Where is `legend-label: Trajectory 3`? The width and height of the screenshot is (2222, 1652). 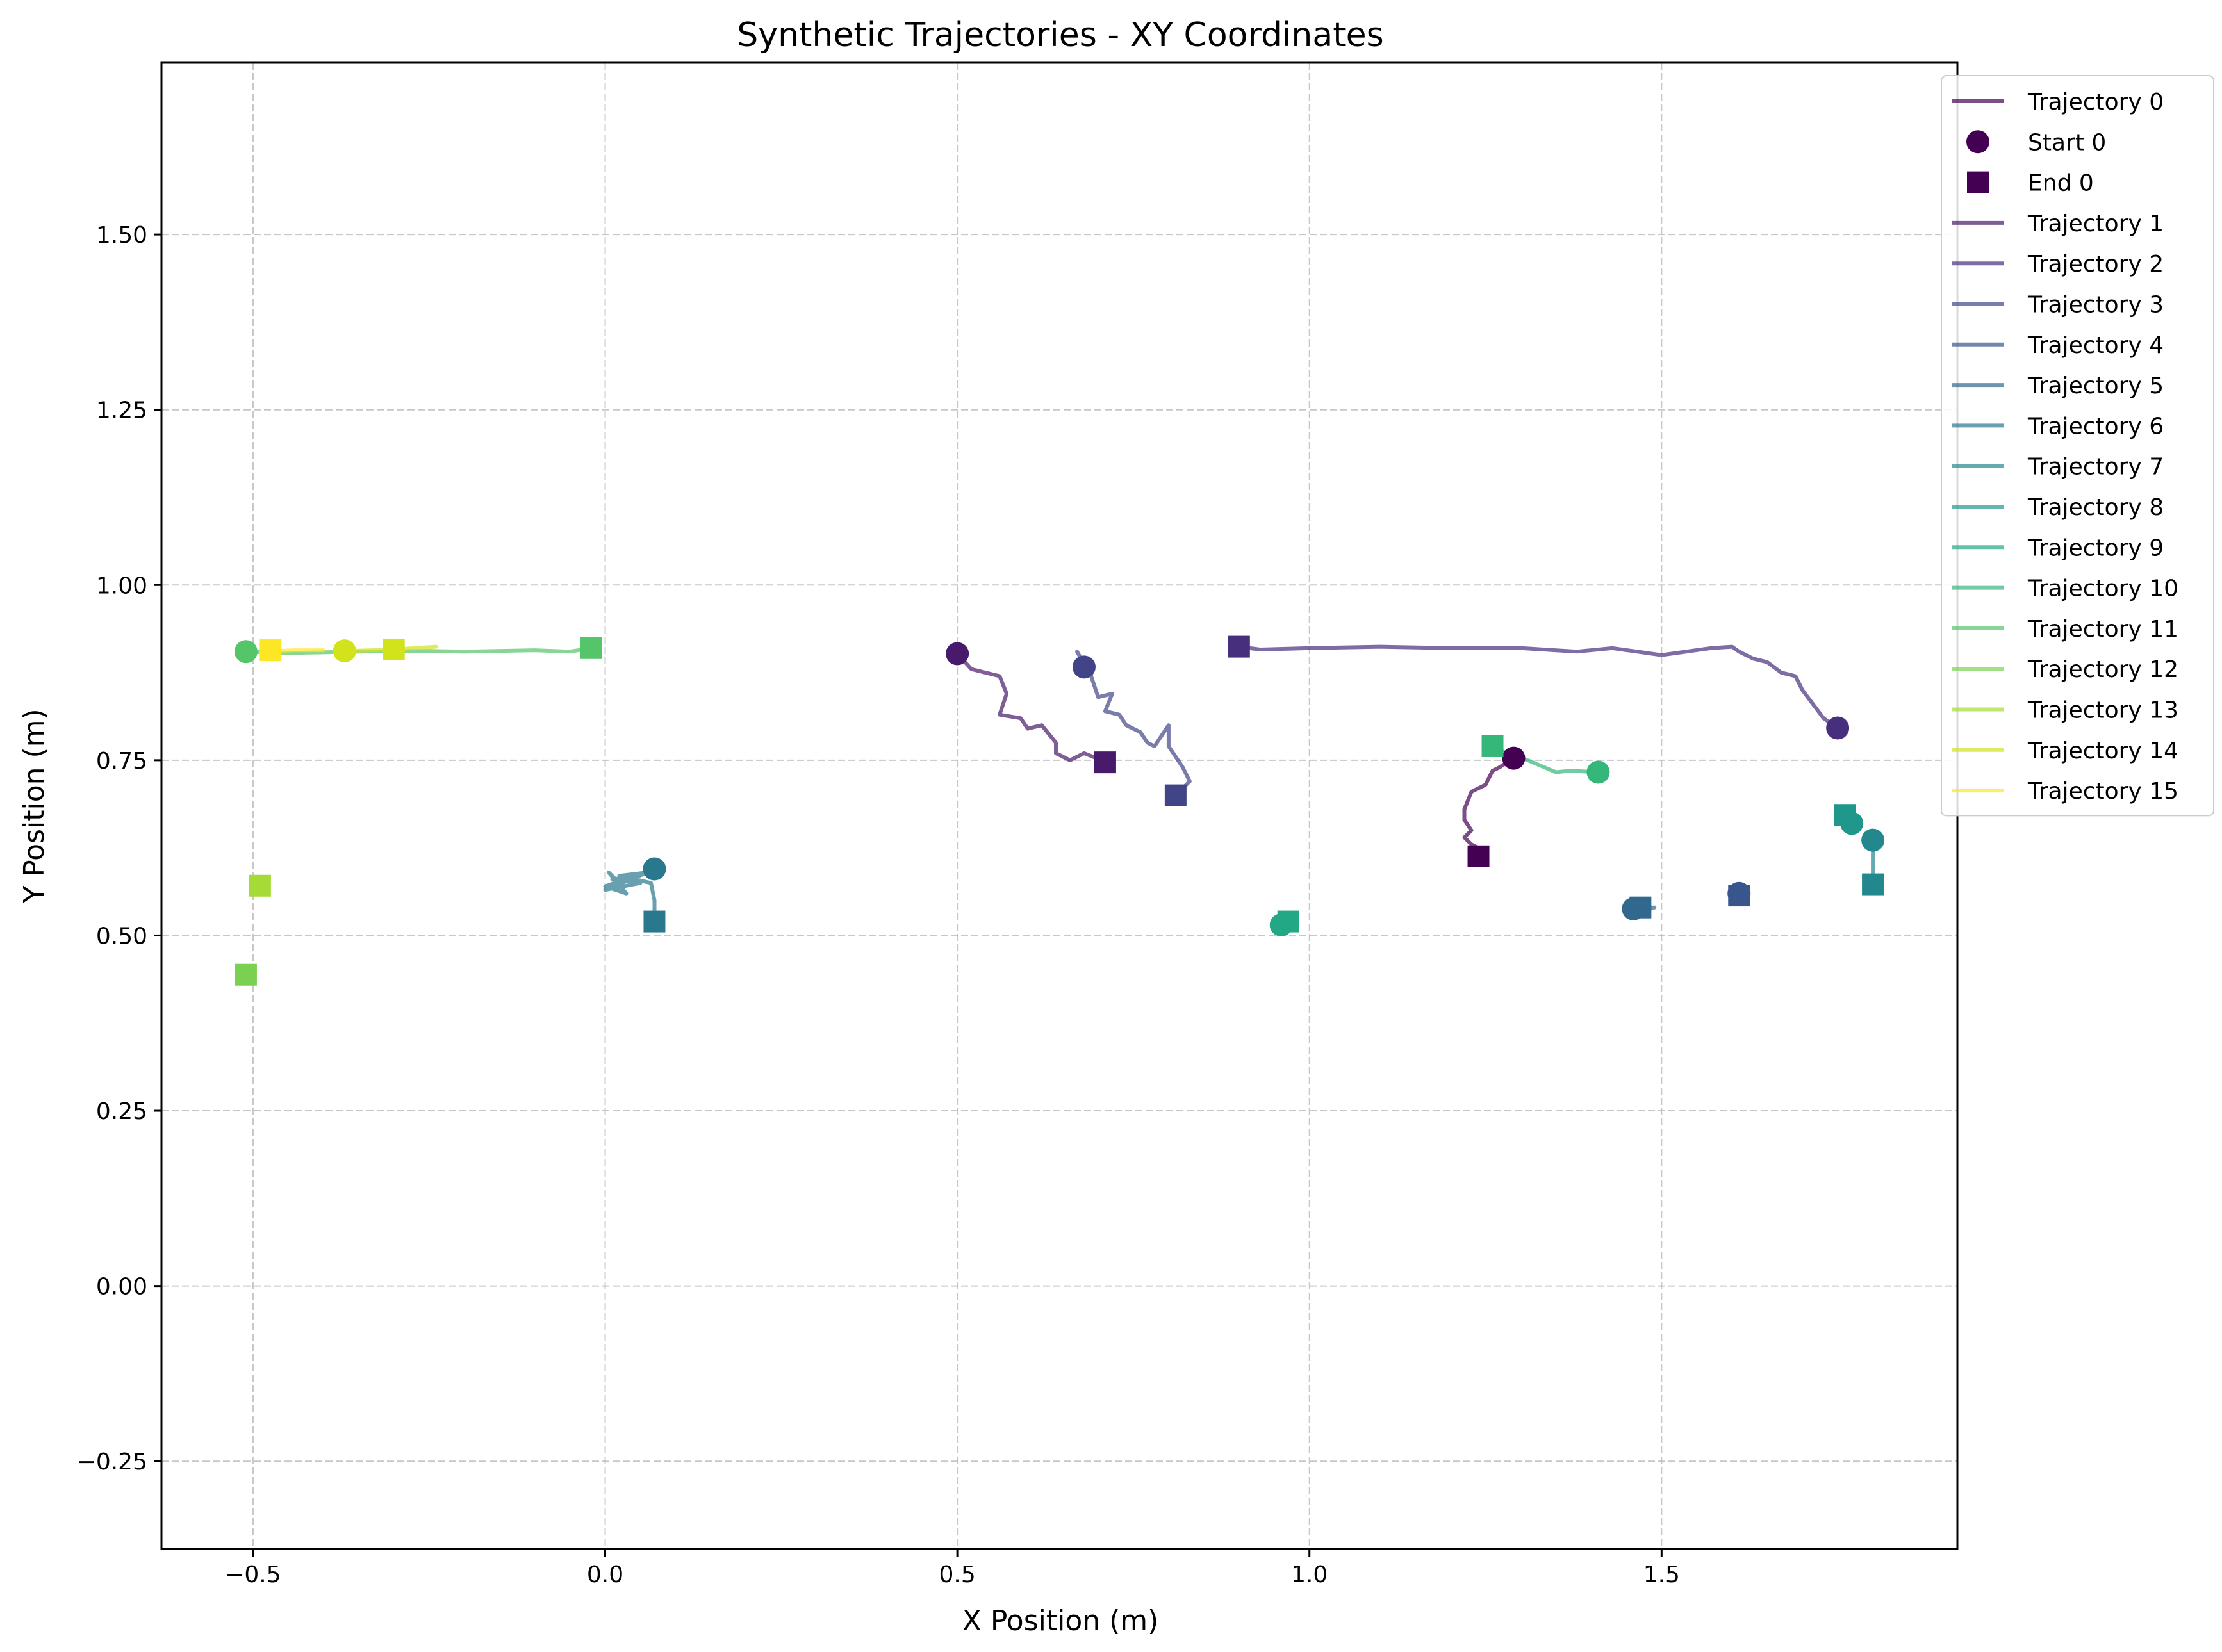 legend-label: Trajectory 3 is located at coordinates (2095, 305).